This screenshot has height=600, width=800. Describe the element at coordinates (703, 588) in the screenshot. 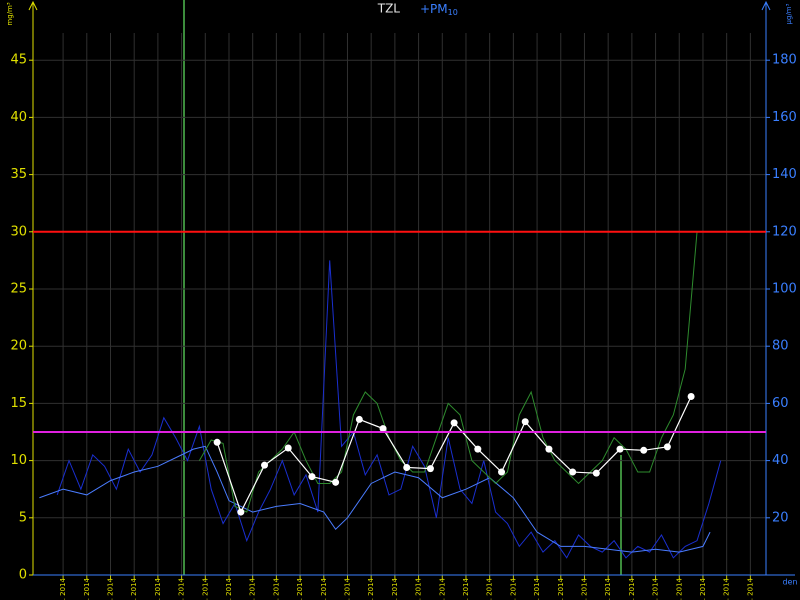

I see `x-tick-label: 25.12. 2014` at that location.